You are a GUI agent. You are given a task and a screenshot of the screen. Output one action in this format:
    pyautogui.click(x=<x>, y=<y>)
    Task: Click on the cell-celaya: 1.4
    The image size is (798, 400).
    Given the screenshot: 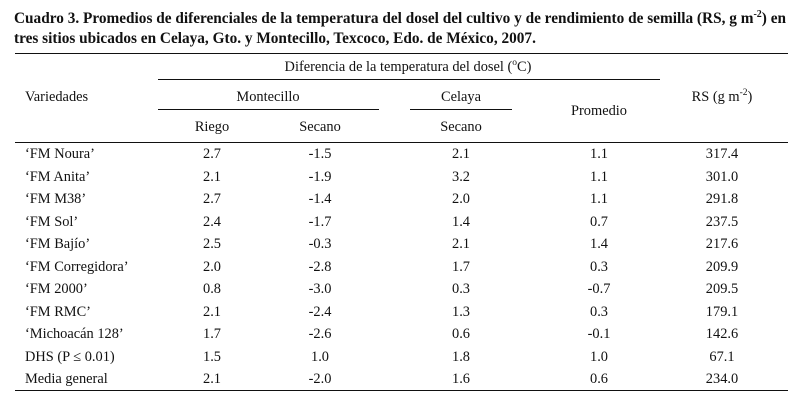 What is the action you would take?
    pyautogui.click(x=461, y=221)
    